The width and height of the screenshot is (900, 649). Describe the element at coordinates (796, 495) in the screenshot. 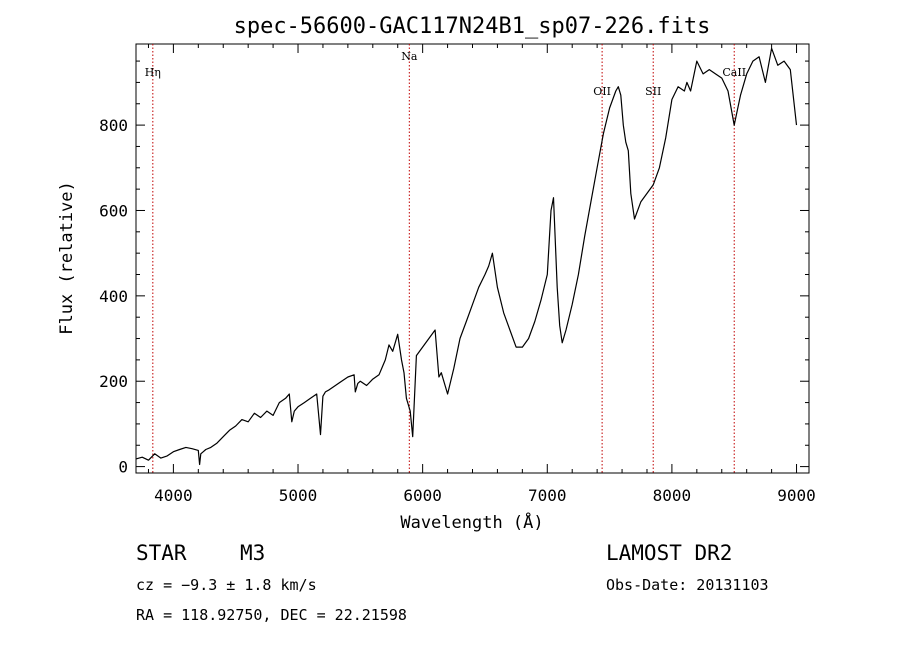

I see `x-tick-label: 9000` at that location.